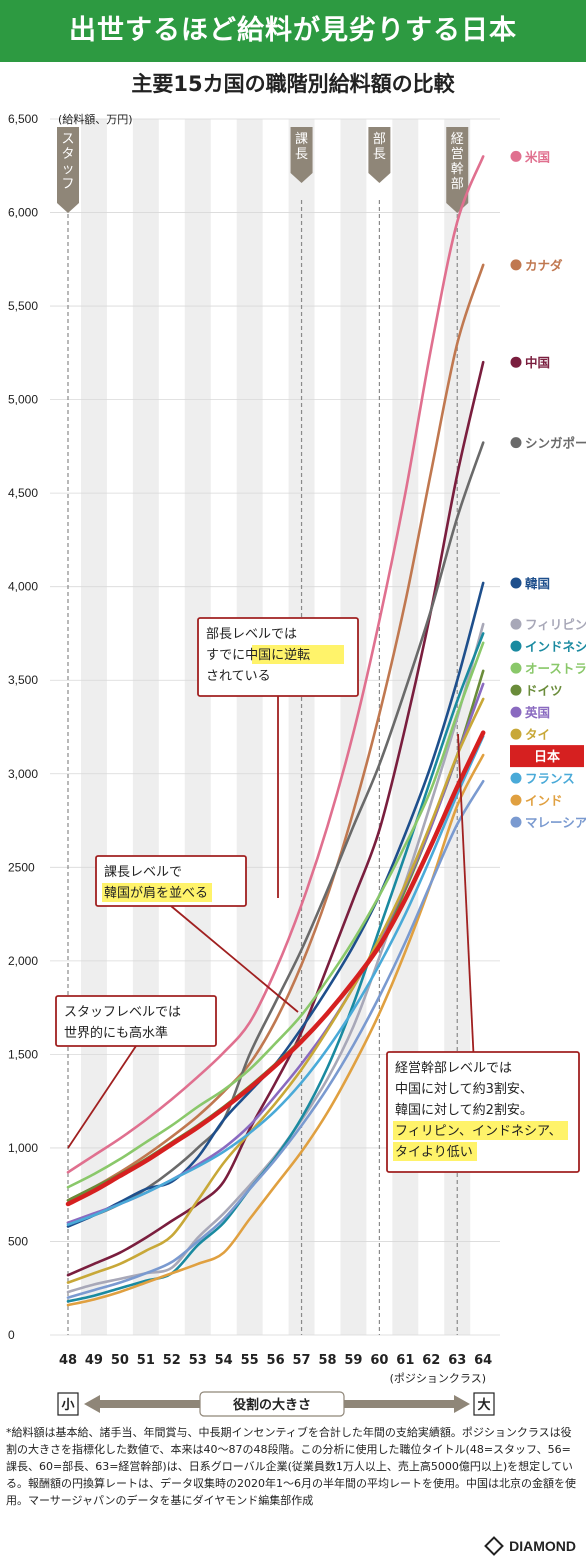 The width and height of the screenshot is (586, 1563). What do you see at coordinates (438, 1378) in the screenshot?
I see `x-axis-label: (ポジションクラス)` at bounding box center [438, 1378].